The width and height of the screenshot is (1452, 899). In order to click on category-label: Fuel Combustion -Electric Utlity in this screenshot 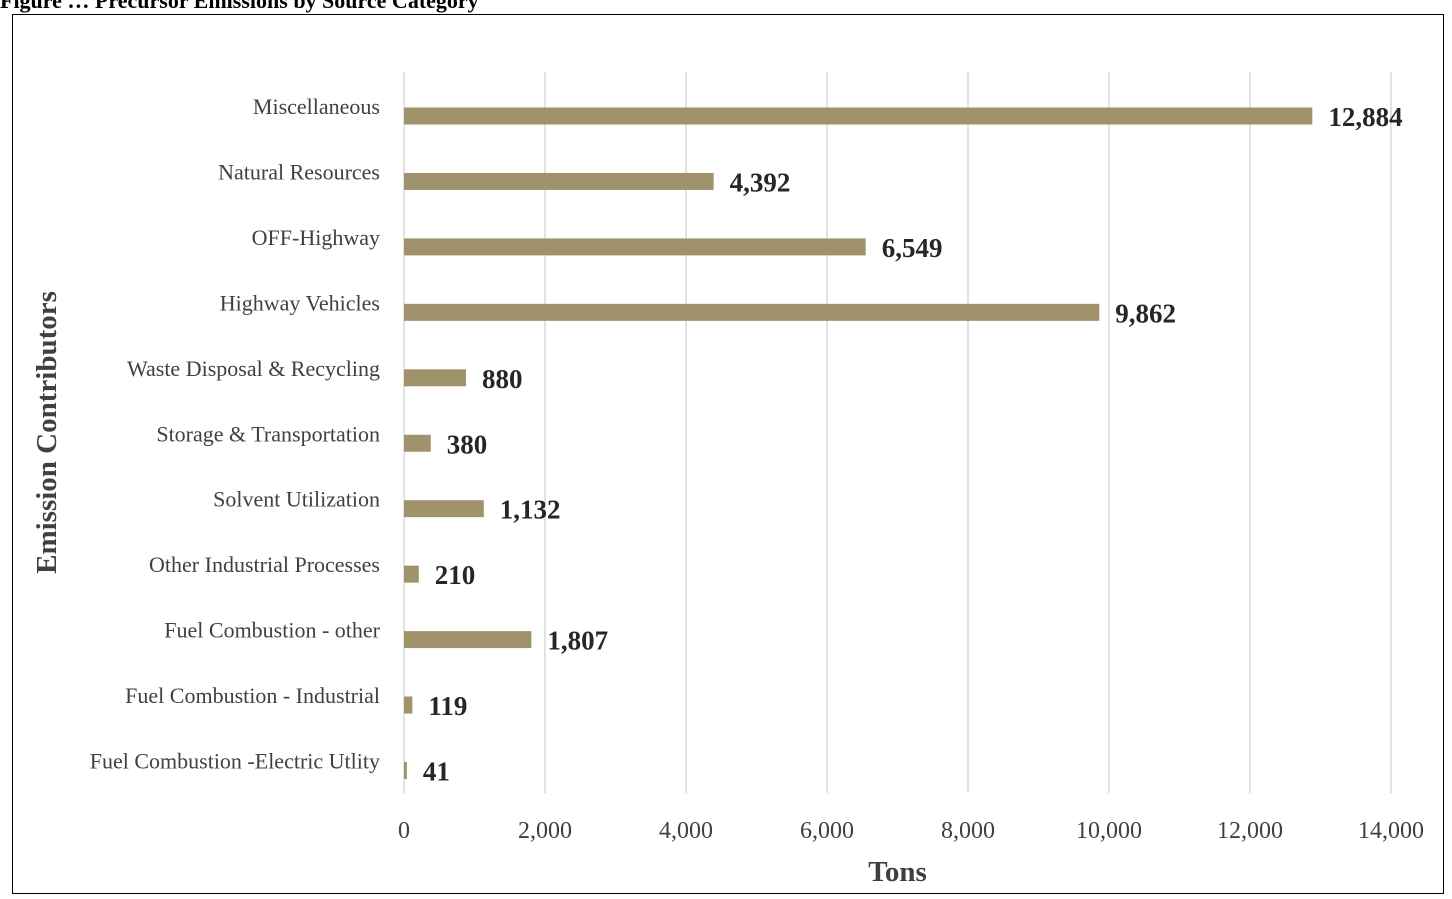, I will do `click(235, 761)`.